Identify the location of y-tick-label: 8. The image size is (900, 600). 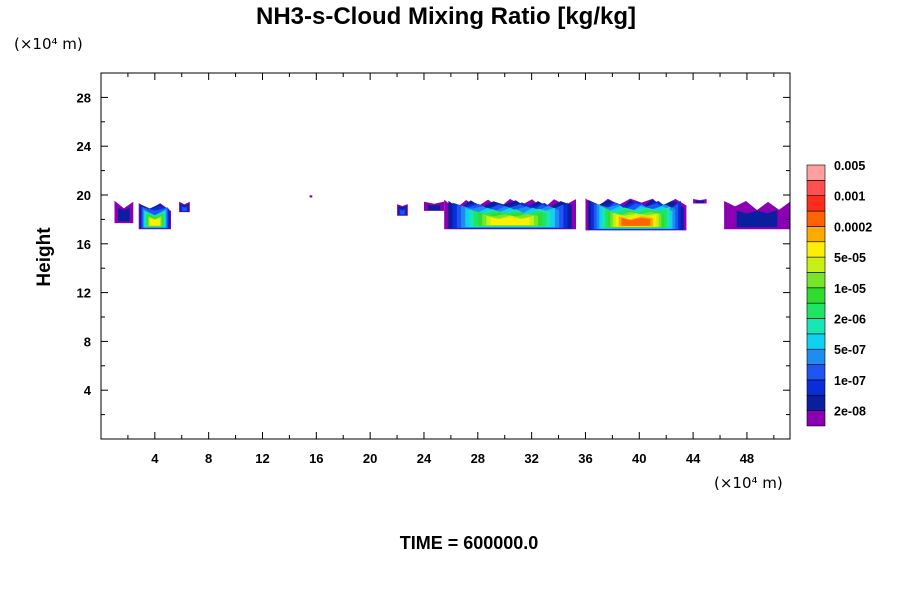
(87, 341).